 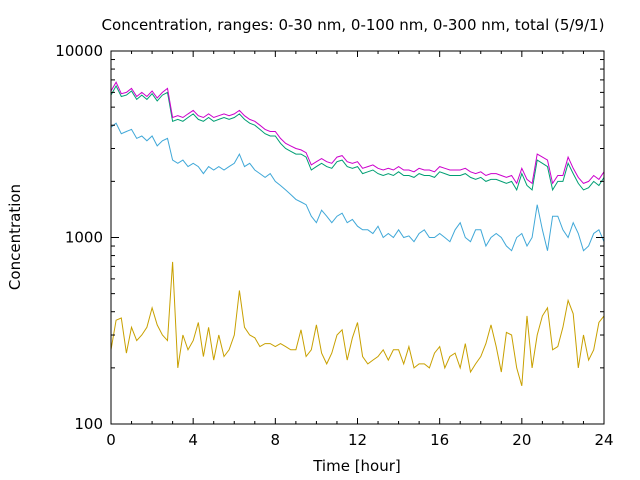 I want to click on x-tick-label: 16, so click(x=439, y=440).